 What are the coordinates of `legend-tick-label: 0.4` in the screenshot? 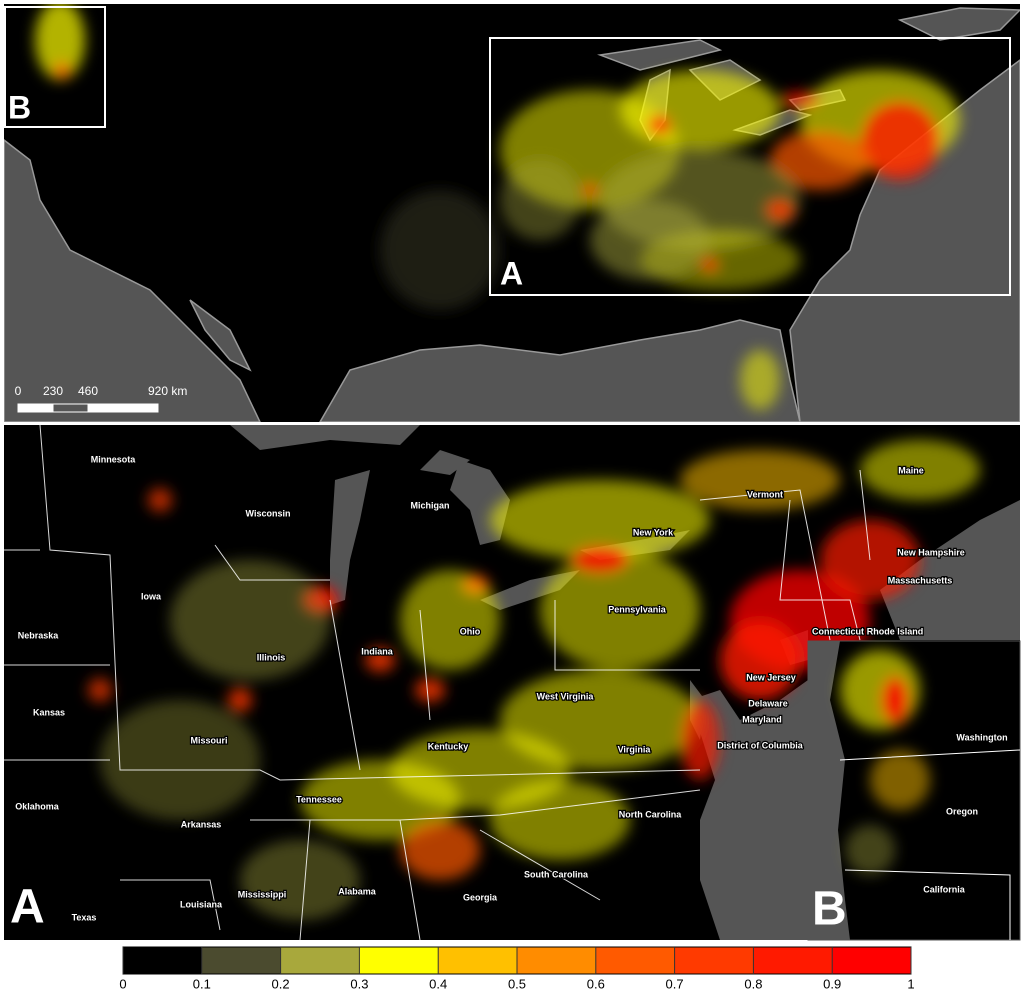 It's located at (438, 983).